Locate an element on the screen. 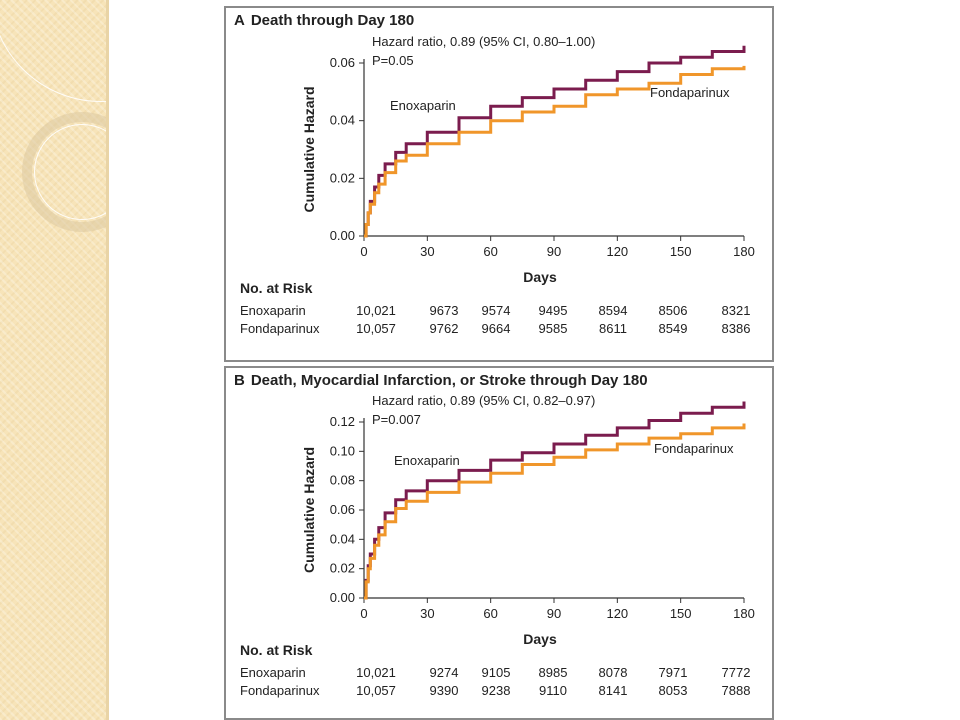 The height and width of the screenshot is (720, 960). y-tick-label: 0.10 is located at coordinates (342, 450).